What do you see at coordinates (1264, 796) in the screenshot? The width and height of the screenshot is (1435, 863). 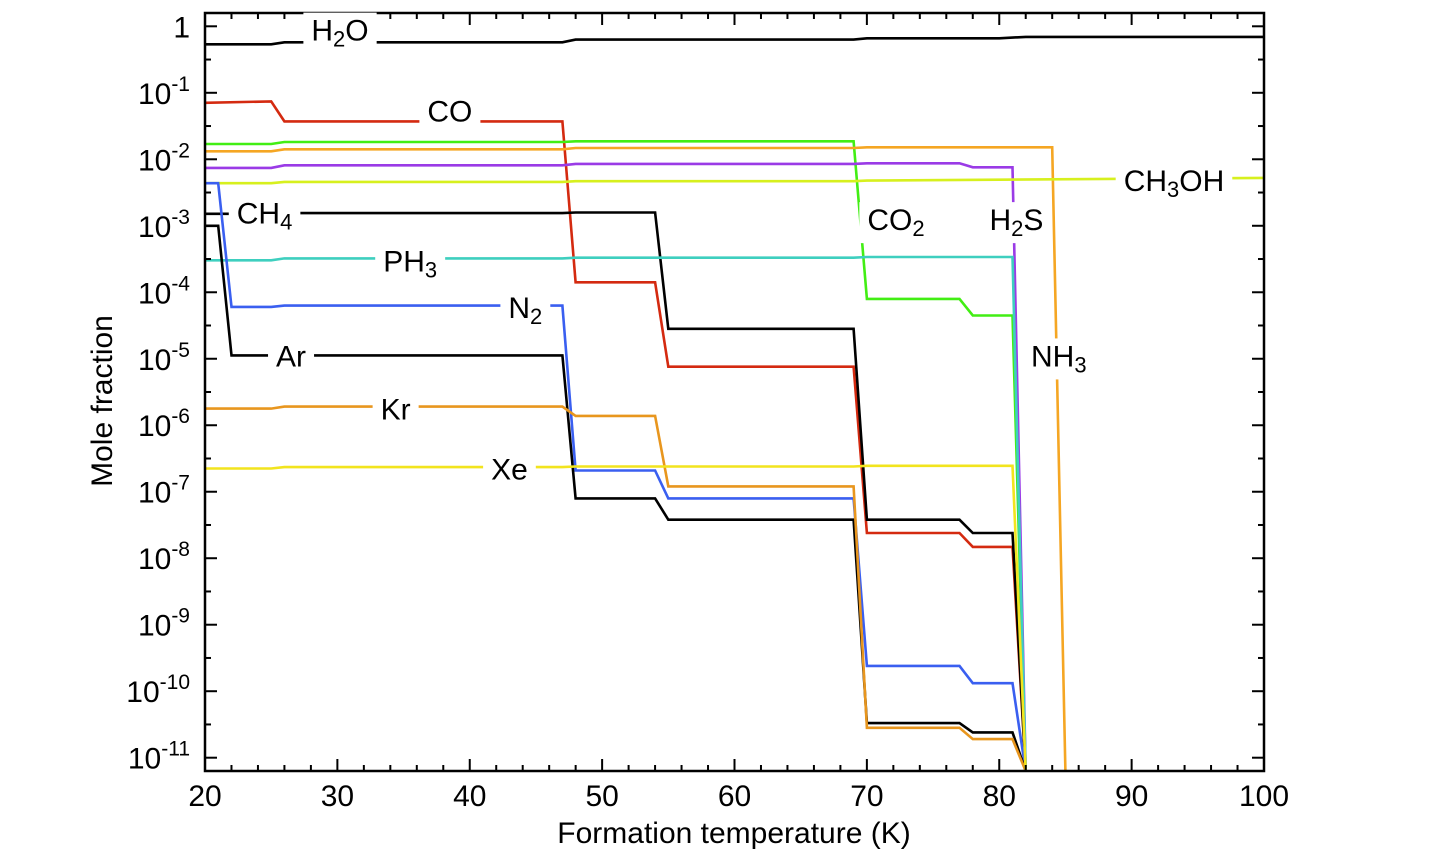 I see `x-tick-label: 100` at bounding box center [1264, 796].